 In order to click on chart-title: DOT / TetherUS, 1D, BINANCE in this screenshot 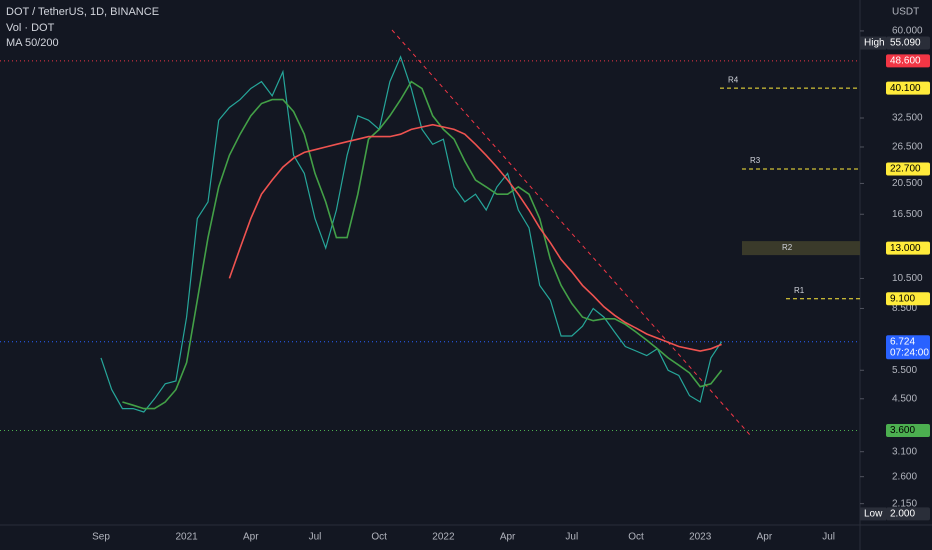, I will do `click(82, 12)`.